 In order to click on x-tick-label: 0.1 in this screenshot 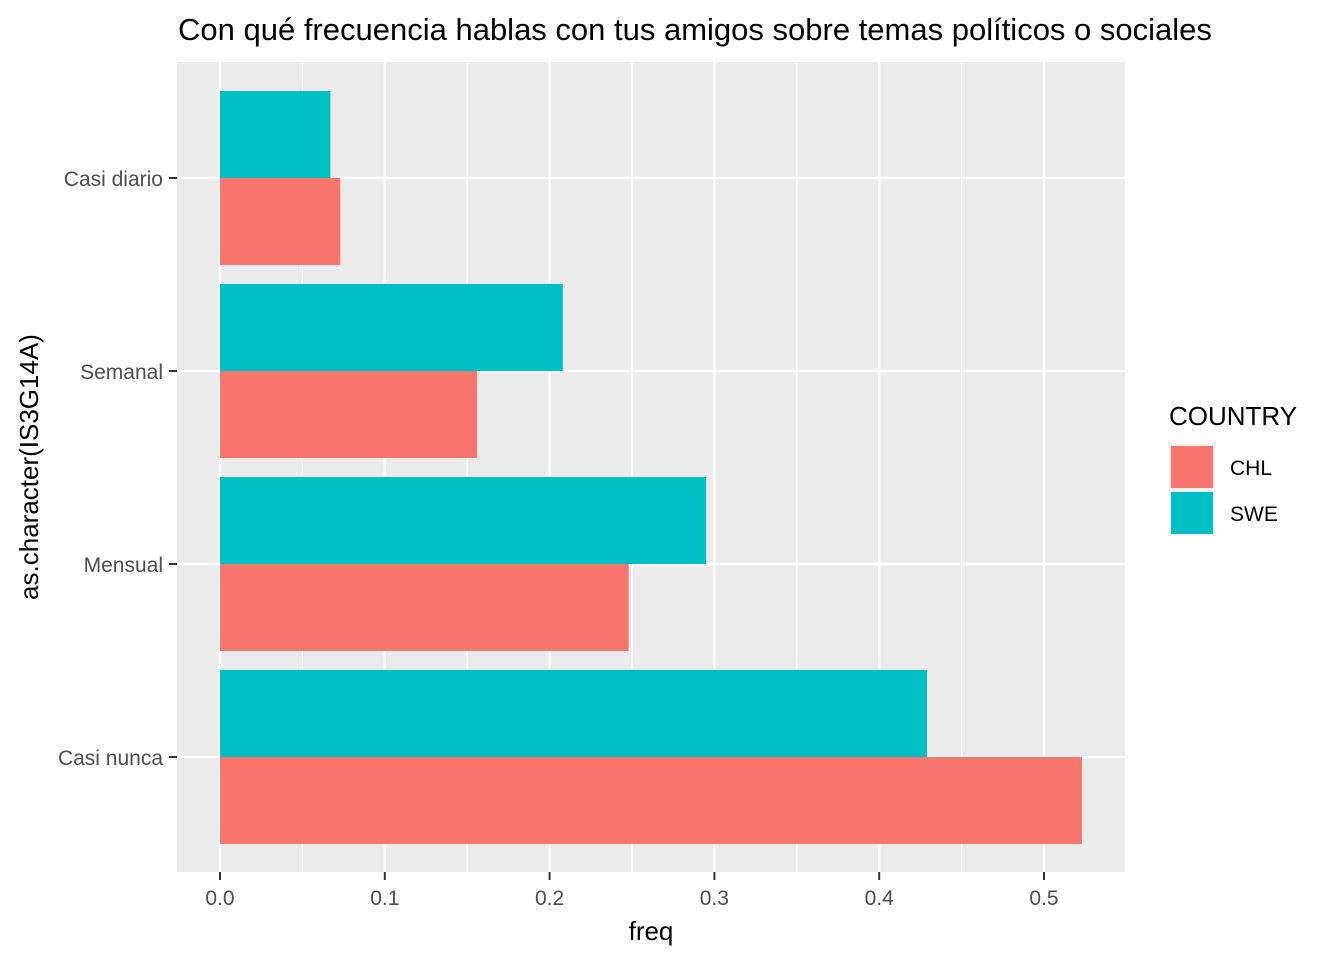, I will do `click(384, 898)`.